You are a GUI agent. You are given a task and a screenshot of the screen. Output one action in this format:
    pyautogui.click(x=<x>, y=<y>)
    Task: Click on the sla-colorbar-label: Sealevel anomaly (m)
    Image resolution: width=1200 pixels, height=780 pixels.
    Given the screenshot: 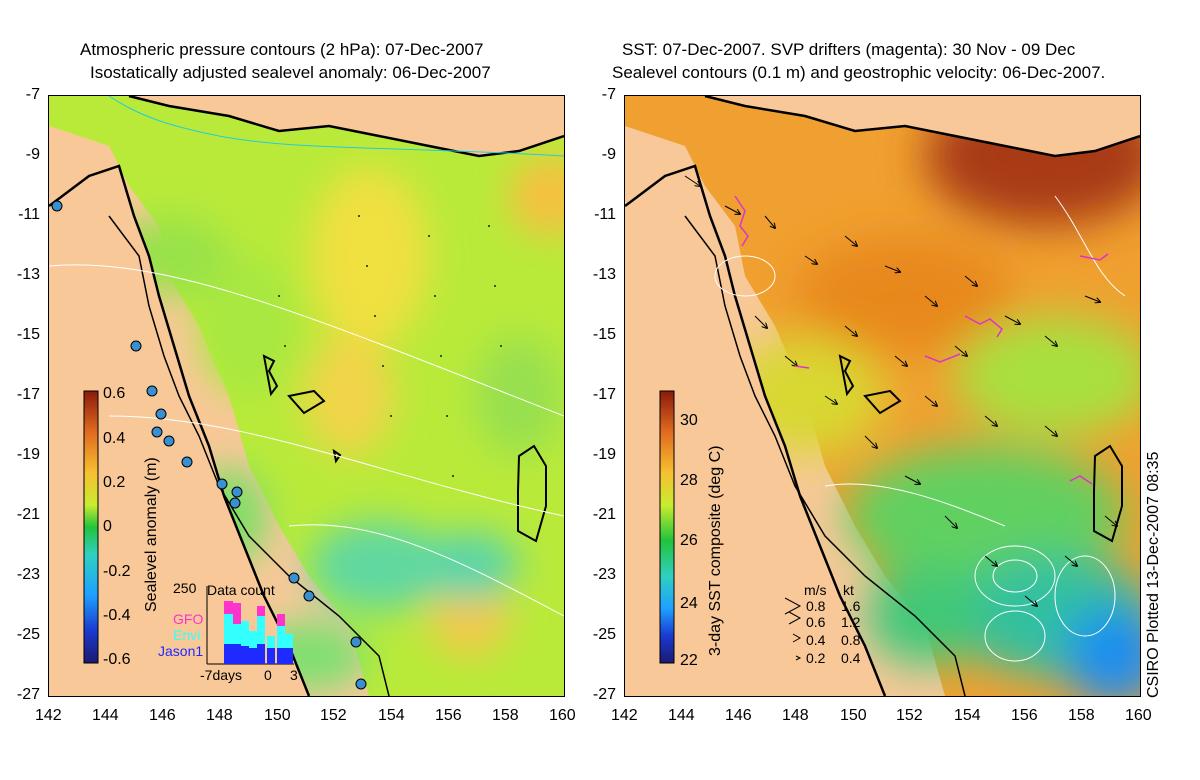 What is the action you would take?
    pyautogui.click(x=151, y=534)
    